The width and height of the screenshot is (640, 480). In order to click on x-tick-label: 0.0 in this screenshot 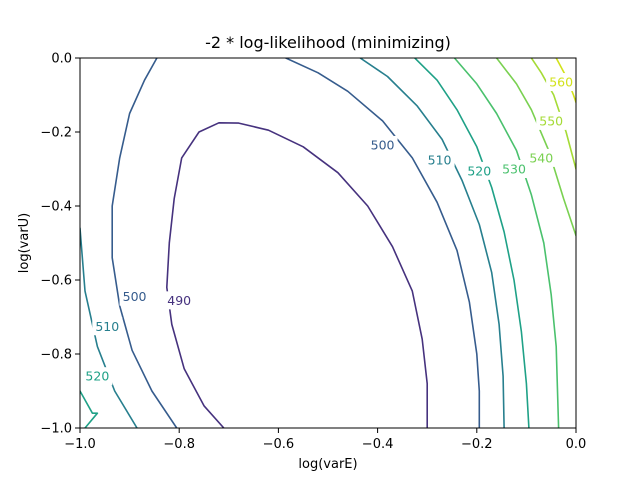, I will do `click(576, 444)`.